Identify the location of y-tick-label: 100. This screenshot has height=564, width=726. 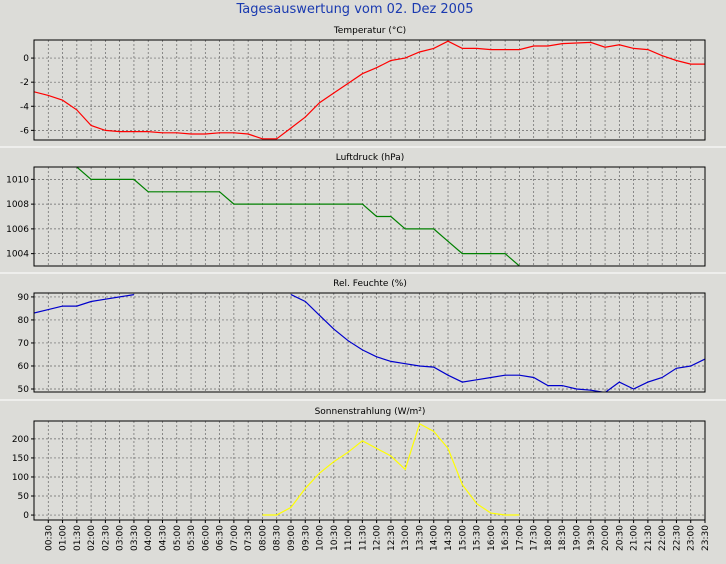
(20, 478).